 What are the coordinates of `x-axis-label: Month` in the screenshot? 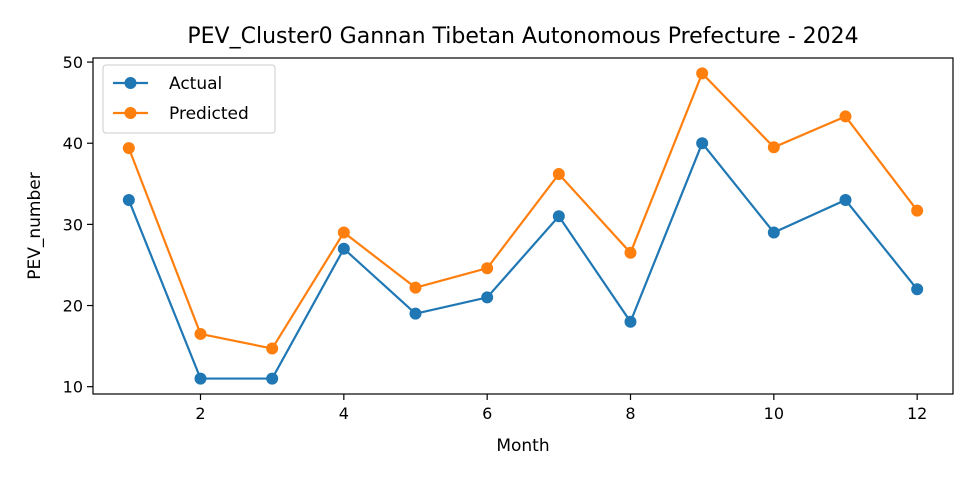 It's located at (522, 446).